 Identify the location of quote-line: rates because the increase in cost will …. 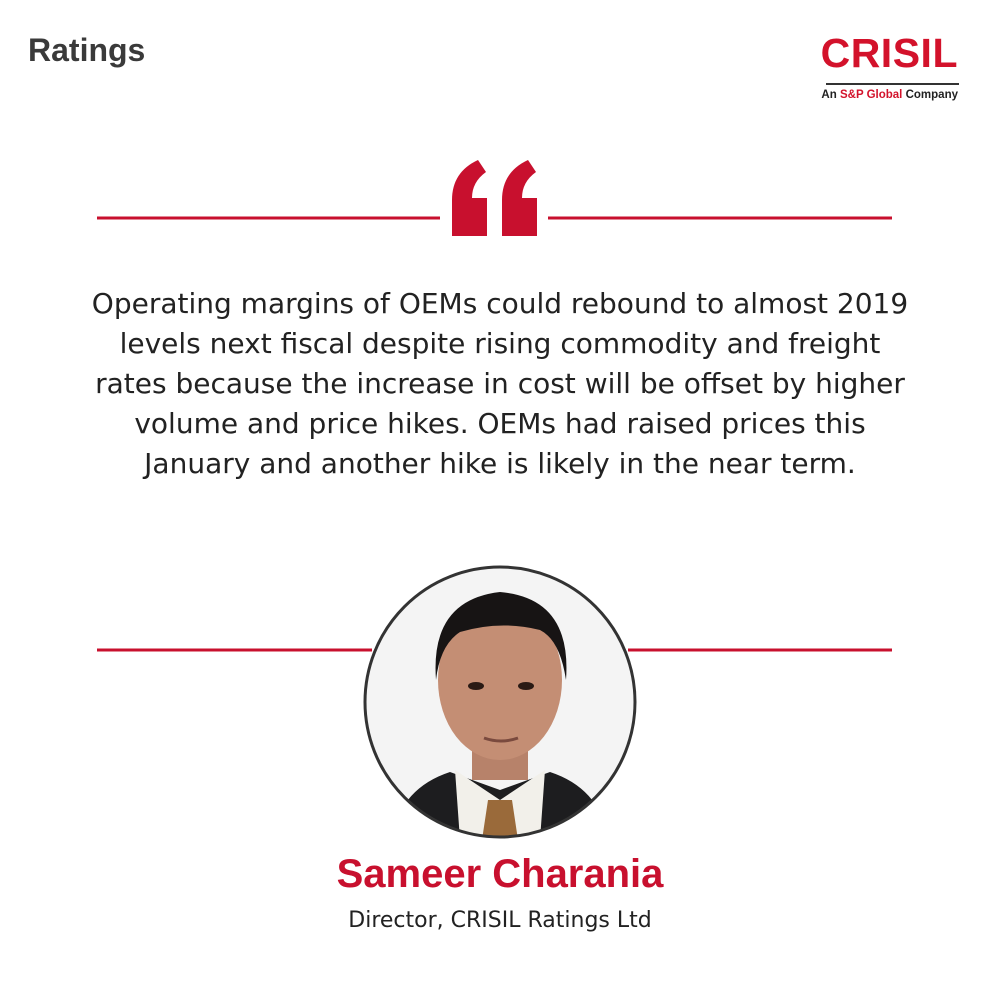
(500, 383).